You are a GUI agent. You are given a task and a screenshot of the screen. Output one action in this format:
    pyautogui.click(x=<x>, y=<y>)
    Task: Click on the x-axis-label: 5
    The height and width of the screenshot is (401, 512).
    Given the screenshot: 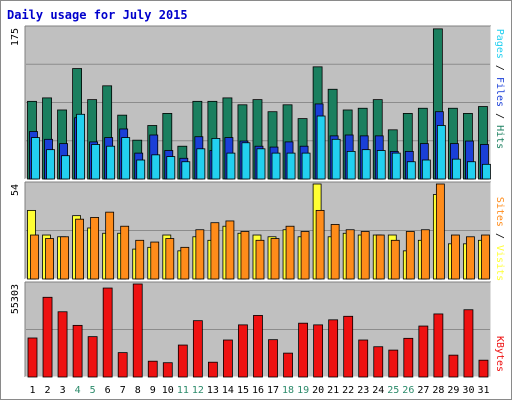 What is the action you would take?
    pyautogui.click(x=93, y=390)
    